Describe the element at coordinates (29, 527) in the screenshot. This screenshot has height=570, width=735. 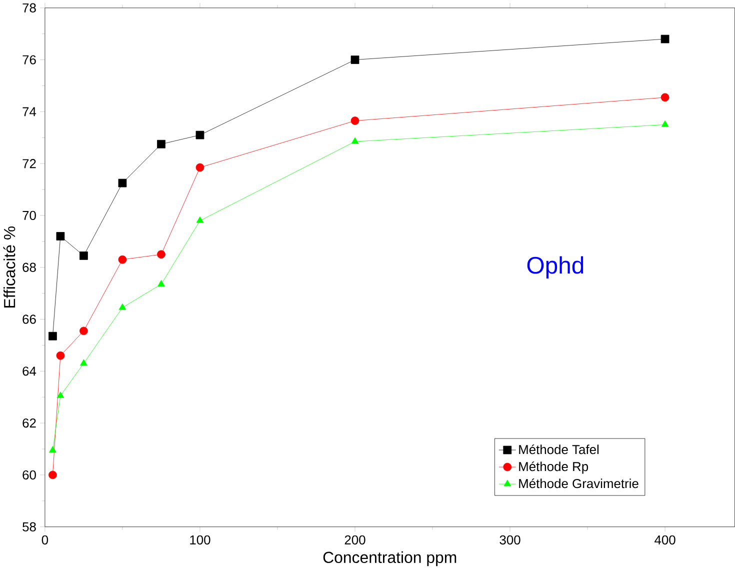
I see `y-tick-label: 58` at that location.